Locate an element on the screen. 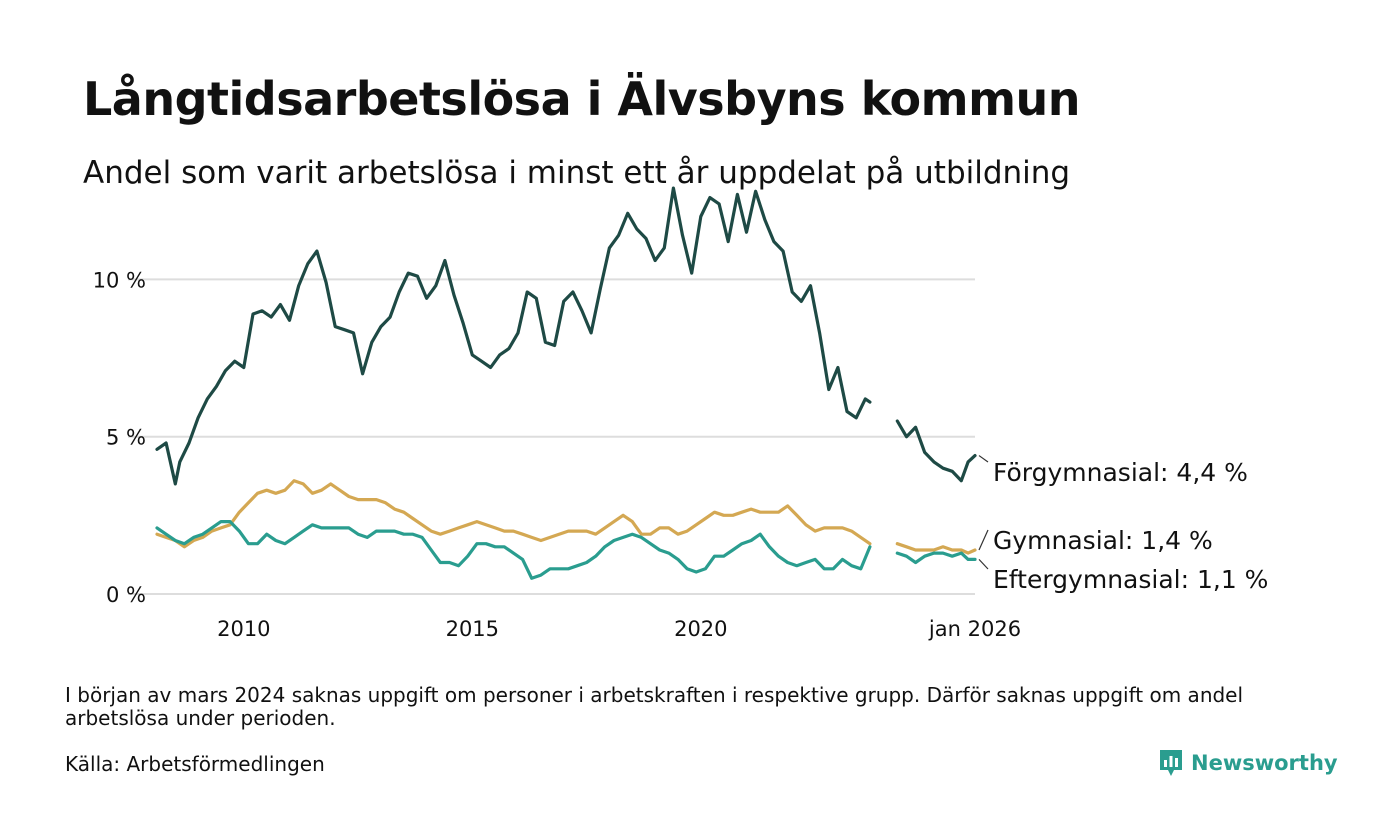 Image resolution: width=1400 pixels, height=840 pixels. end-label-förgymnasial: Förgymnasial: 4,4 % is located at coordinates (1120, 472).